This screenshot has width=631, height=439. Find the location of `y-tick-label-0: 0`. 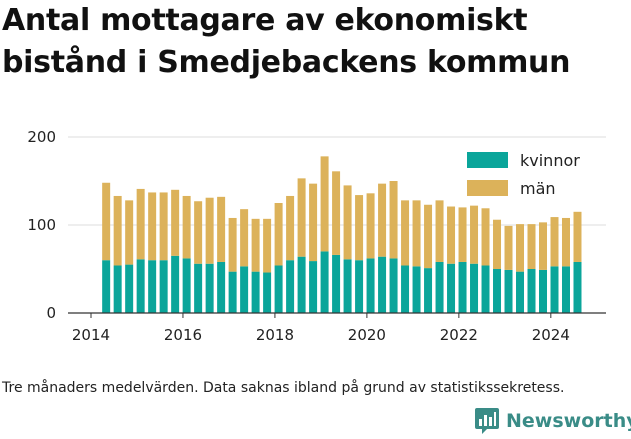

y-tick-label-0: 0 is located at coordinates (51, 313).